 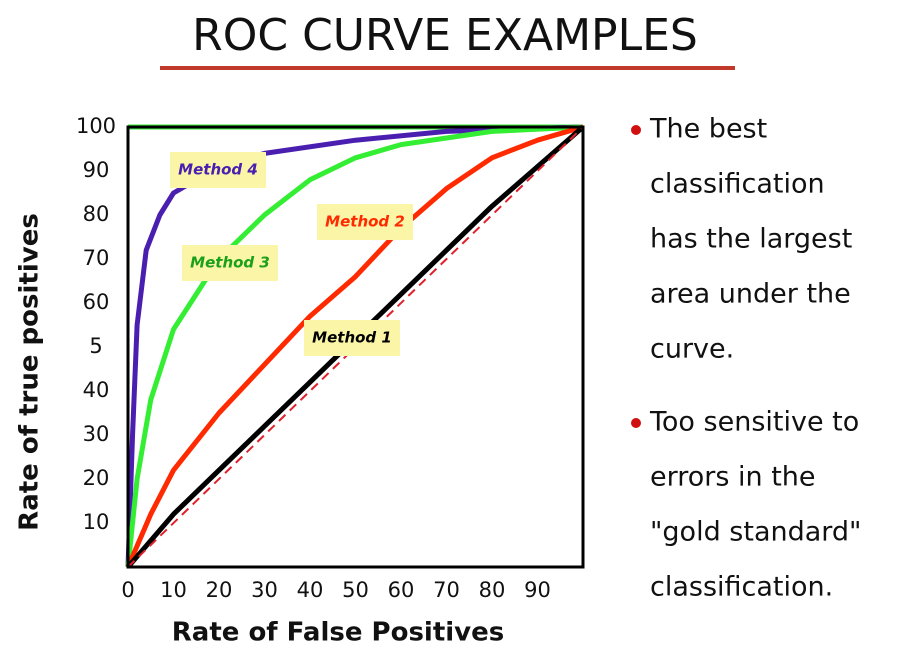 I want to click on curve-label: Method 4, so click(x=218, y=170).